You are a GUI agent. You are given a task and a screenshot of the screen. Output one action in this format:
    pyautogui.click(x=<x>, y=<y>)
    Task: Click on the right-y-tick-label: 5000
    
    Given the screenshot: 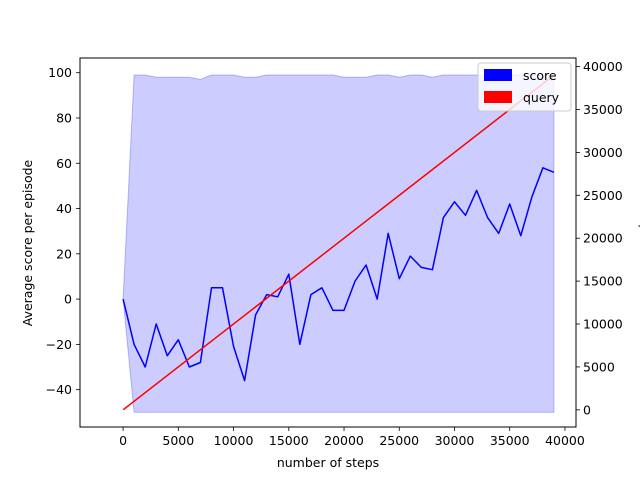 What is the action you would take?
    pyautogui.click(x=599, y=366)
    